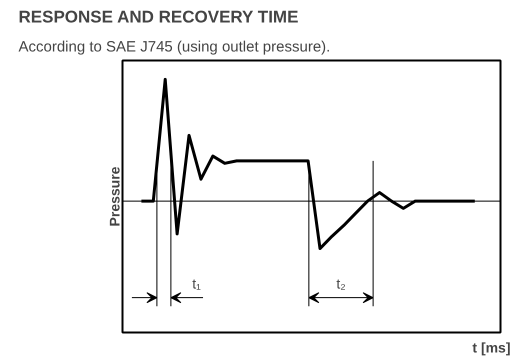 The image size is (526, 360). Describe the element at coordinates (158, 17) in the screenshot. I see `chart-title: RESPONSE AND RECOVERY TIME` at that location.